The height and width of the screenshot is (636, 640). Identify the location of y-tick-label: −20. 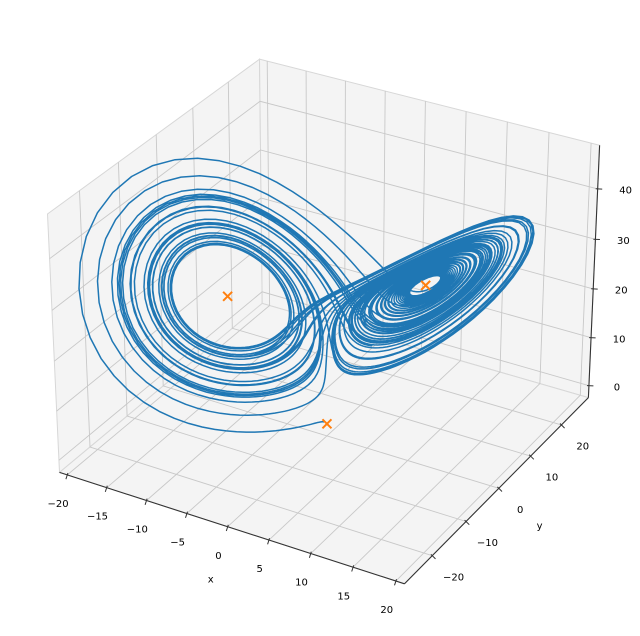
(453, 577).